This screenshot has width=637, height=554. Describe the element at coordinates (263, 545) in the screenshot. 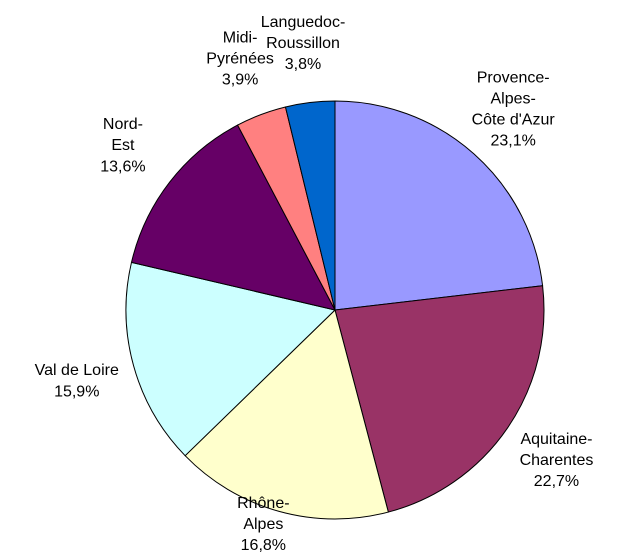

I see `value-label: 16,8%` at that location.